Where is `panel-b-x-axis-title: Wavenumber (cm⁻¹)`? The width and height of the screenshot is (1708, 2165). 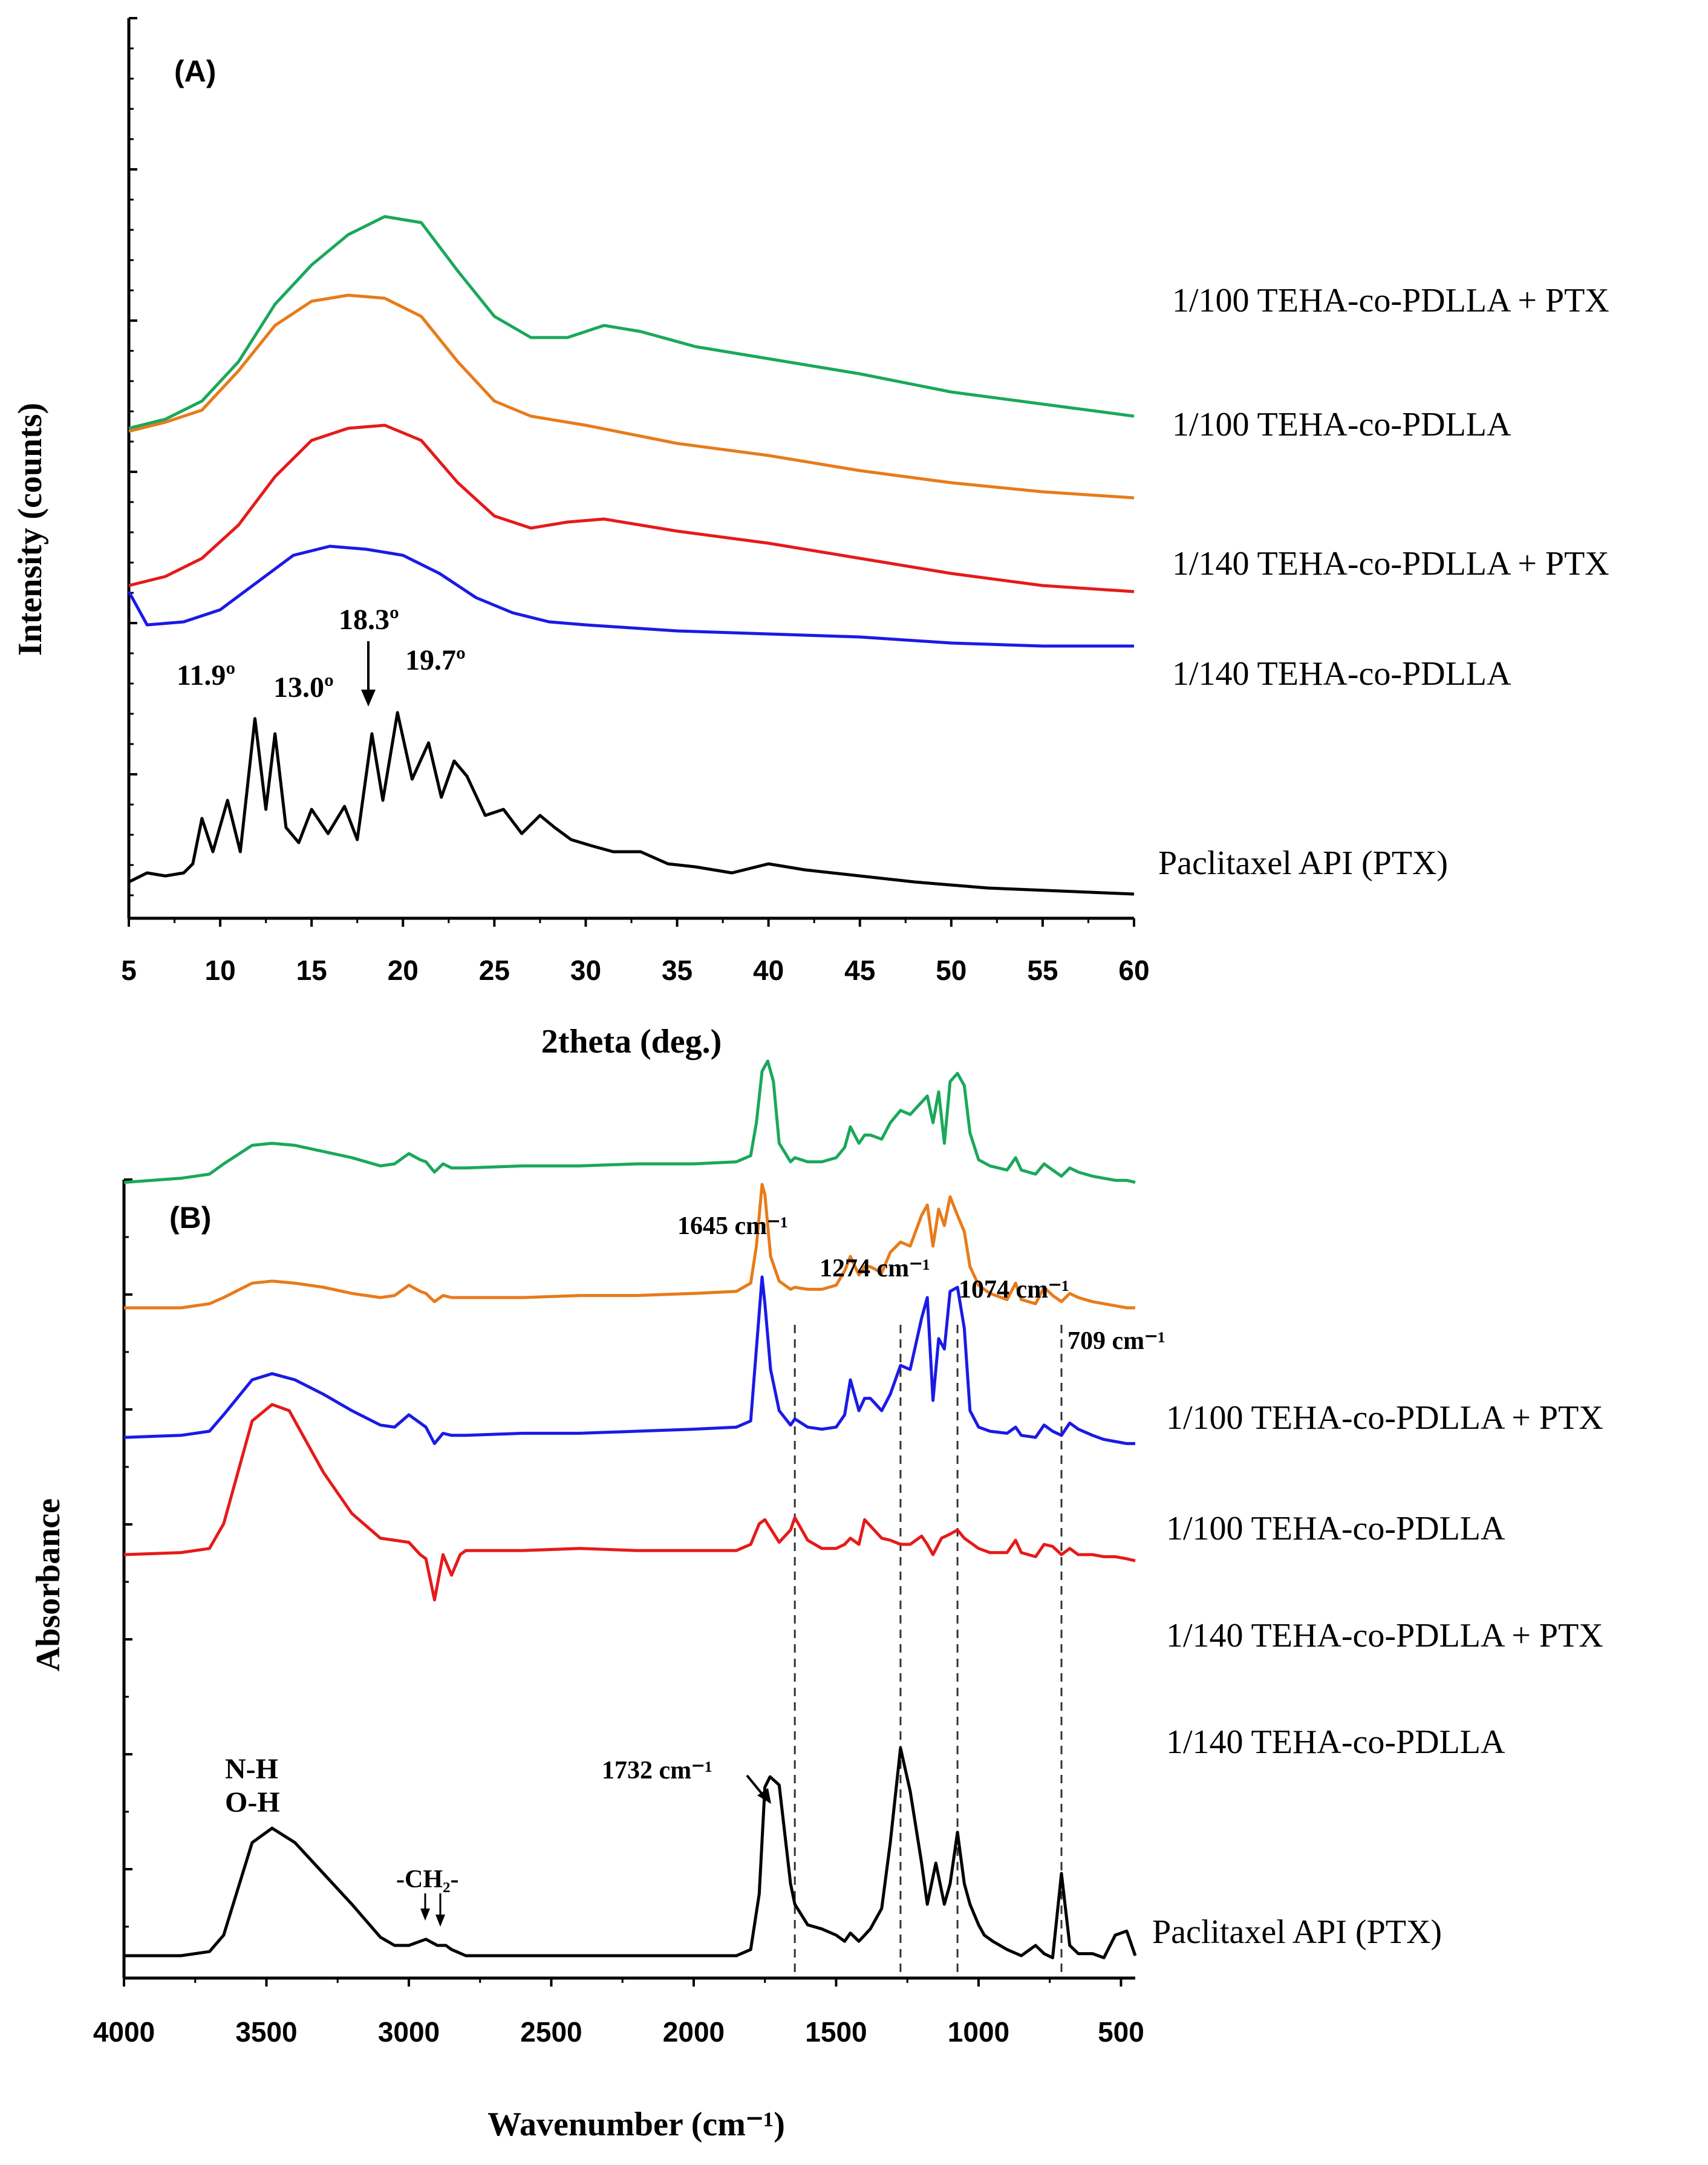
panel-b-x-axis-title: Wavenumber (cm⁻¹) is located at coordinates (636, 2124).